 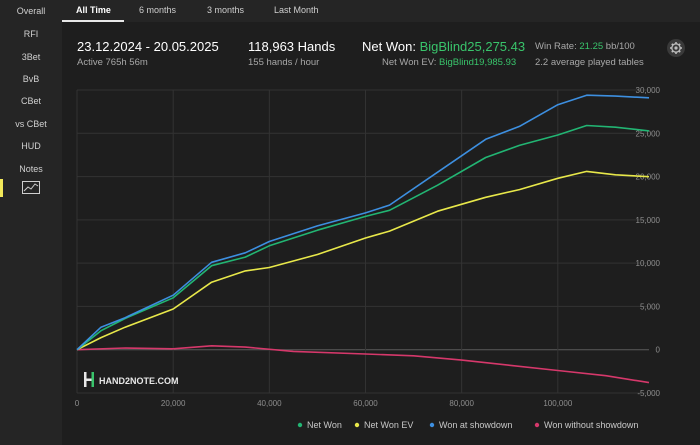 What do you see at coordinates (324, 403) in the screenshot?
I see `x-axis: 0 20,000 40,000 60,000 80,000 100,000` at bounding box center [324, 403].